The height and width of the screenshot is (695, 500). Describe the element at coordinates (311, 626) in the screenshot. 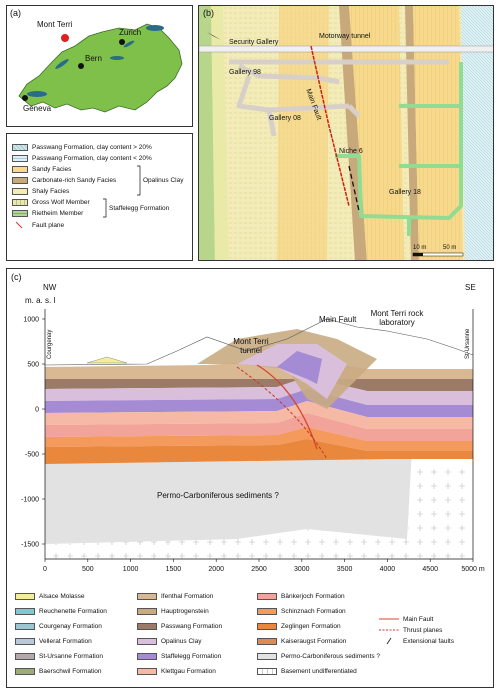

I see `legend-label: Zeglingen Formation` at that location.